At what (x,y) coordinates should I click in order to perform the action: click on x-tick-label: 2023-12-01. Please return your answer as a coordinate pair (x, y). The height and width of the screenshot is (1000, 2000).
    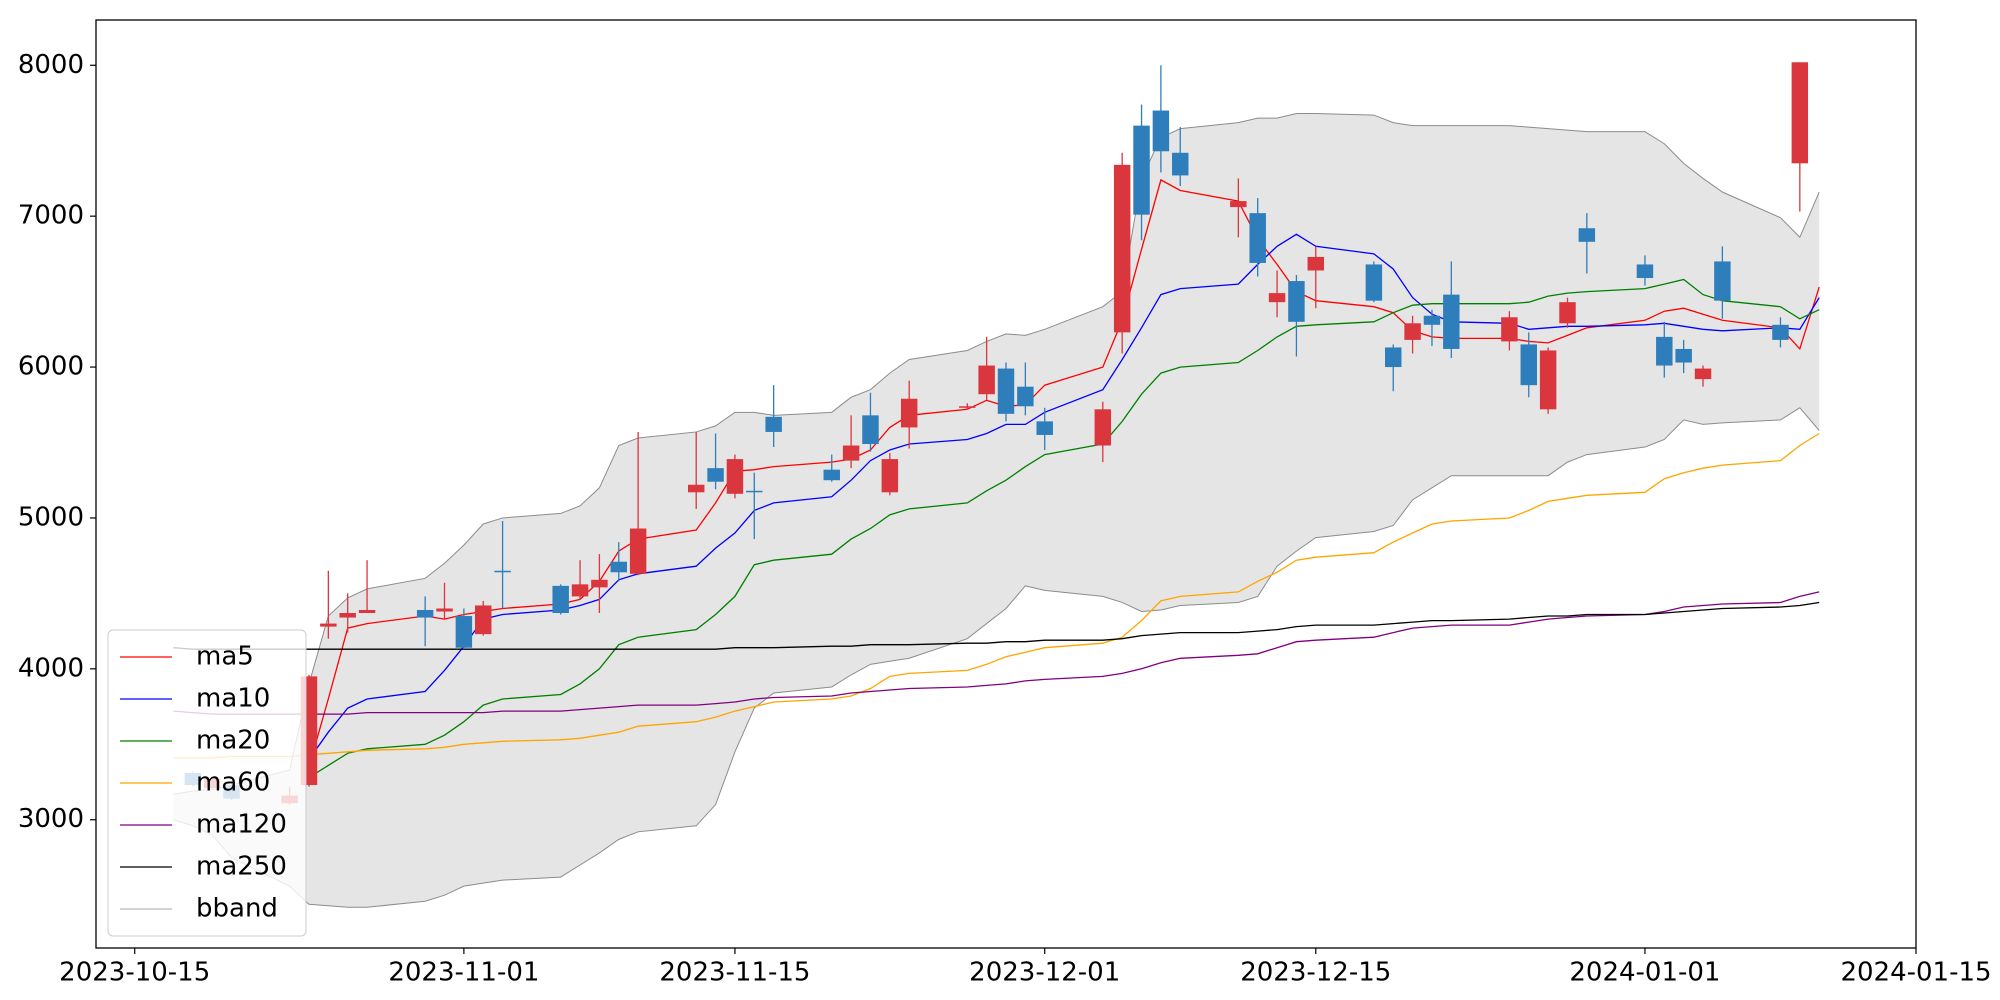
    Looking at the image, I should click on (1044, 973).